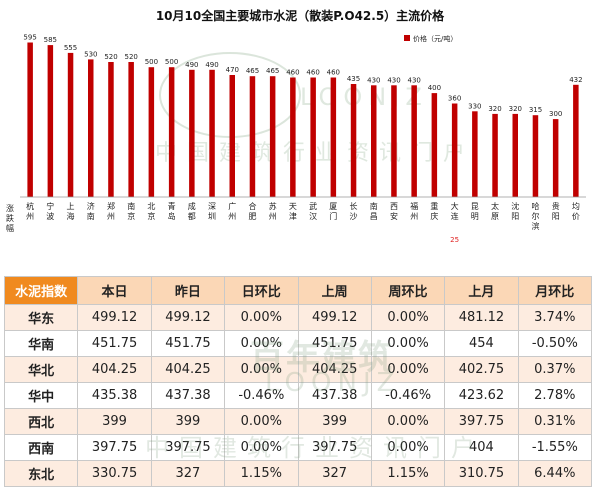  Describe the element at coordinates (41, 317) in the screenshot. I see `cell-region: 华东` at that location.